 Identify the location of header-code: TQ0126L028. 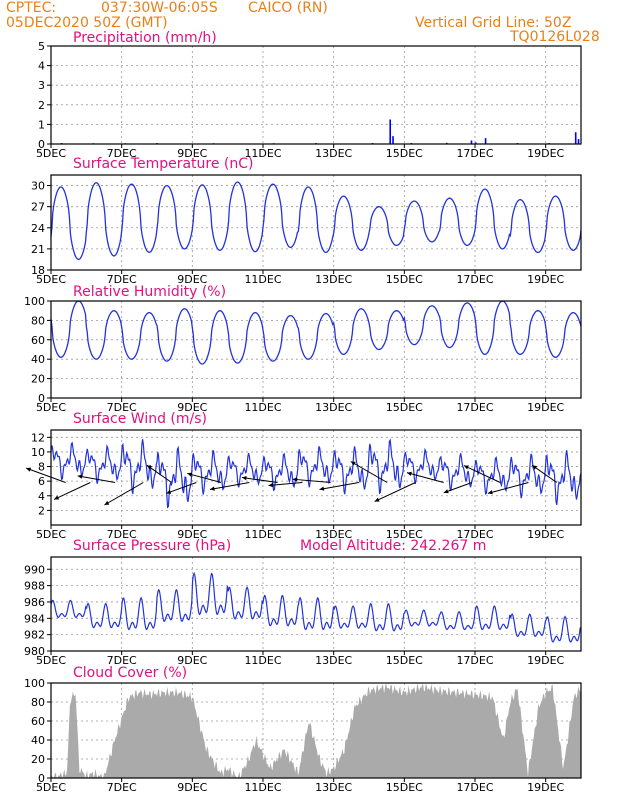
(555, 37).